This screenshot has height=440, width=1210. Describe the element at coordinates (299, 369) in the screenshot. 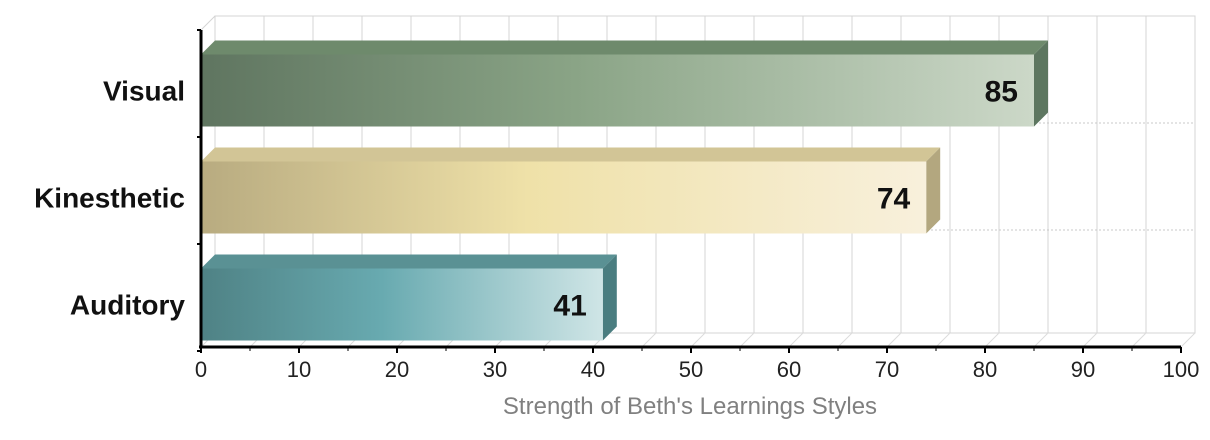

I see `x-tick-label: 10` at that location.